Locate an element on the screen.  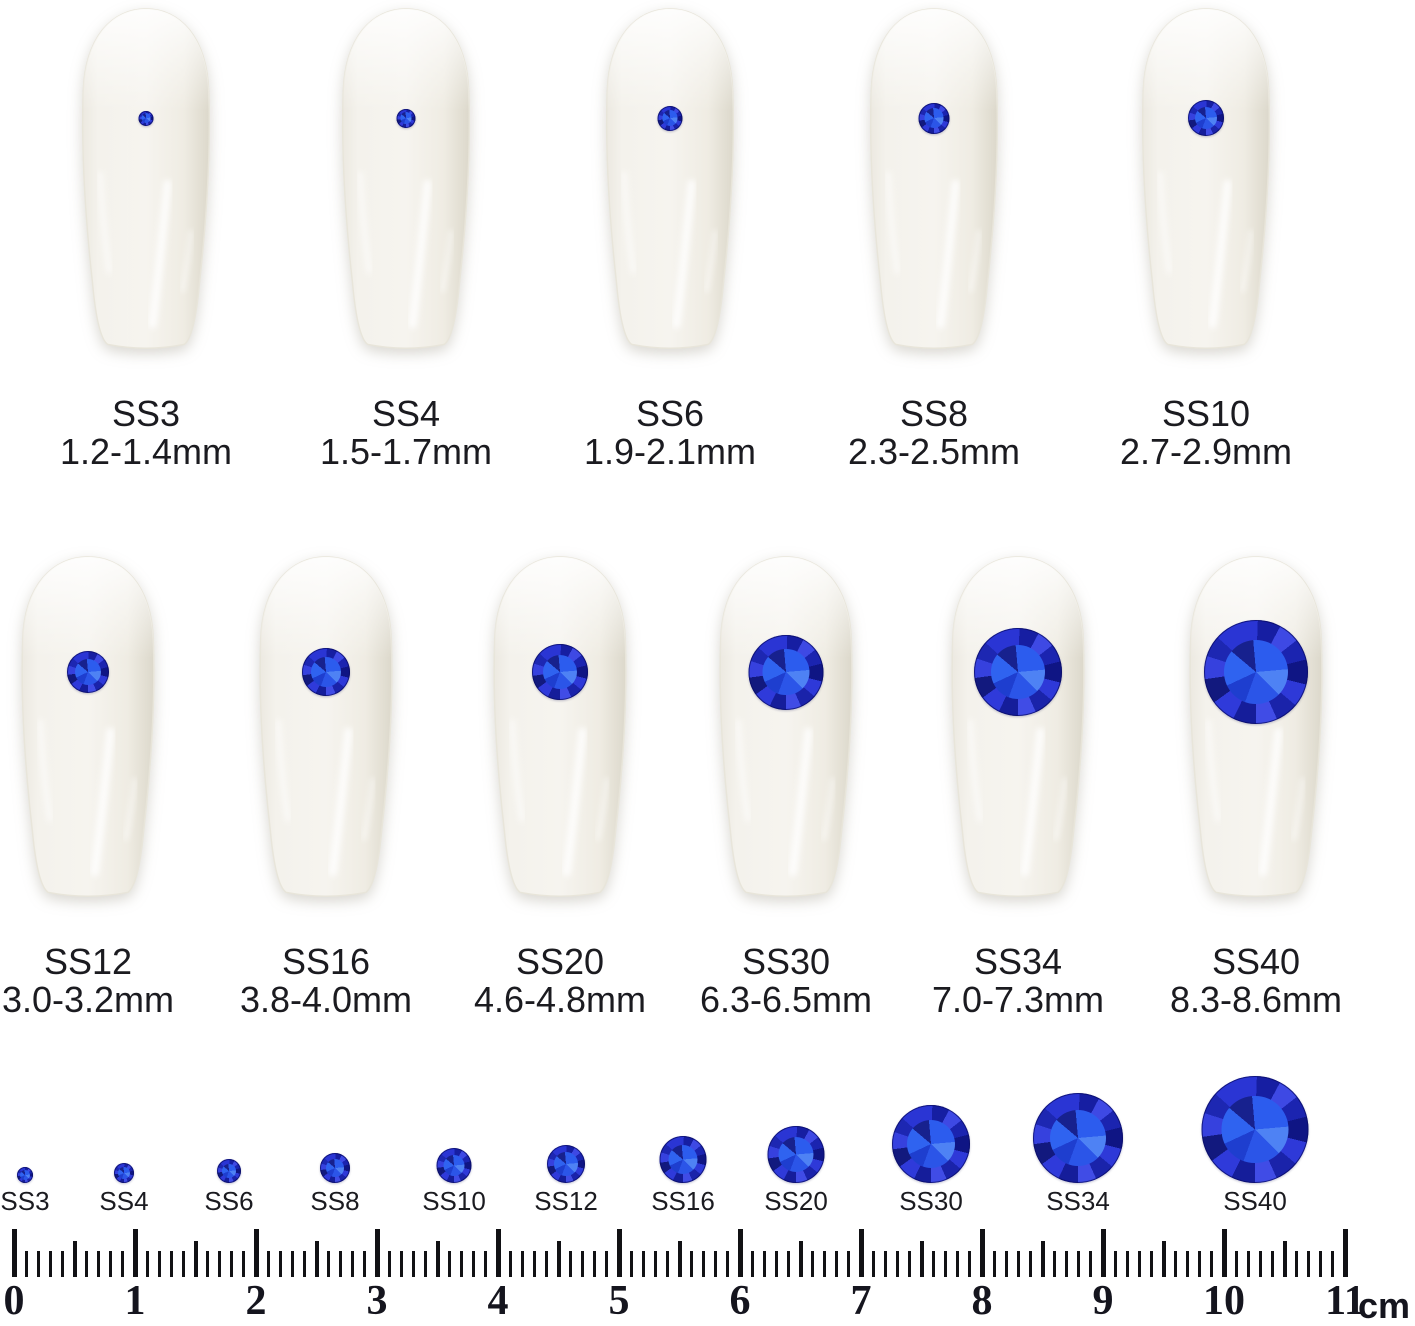
ruler-number: 0 is located at coordinates (14, 1301).